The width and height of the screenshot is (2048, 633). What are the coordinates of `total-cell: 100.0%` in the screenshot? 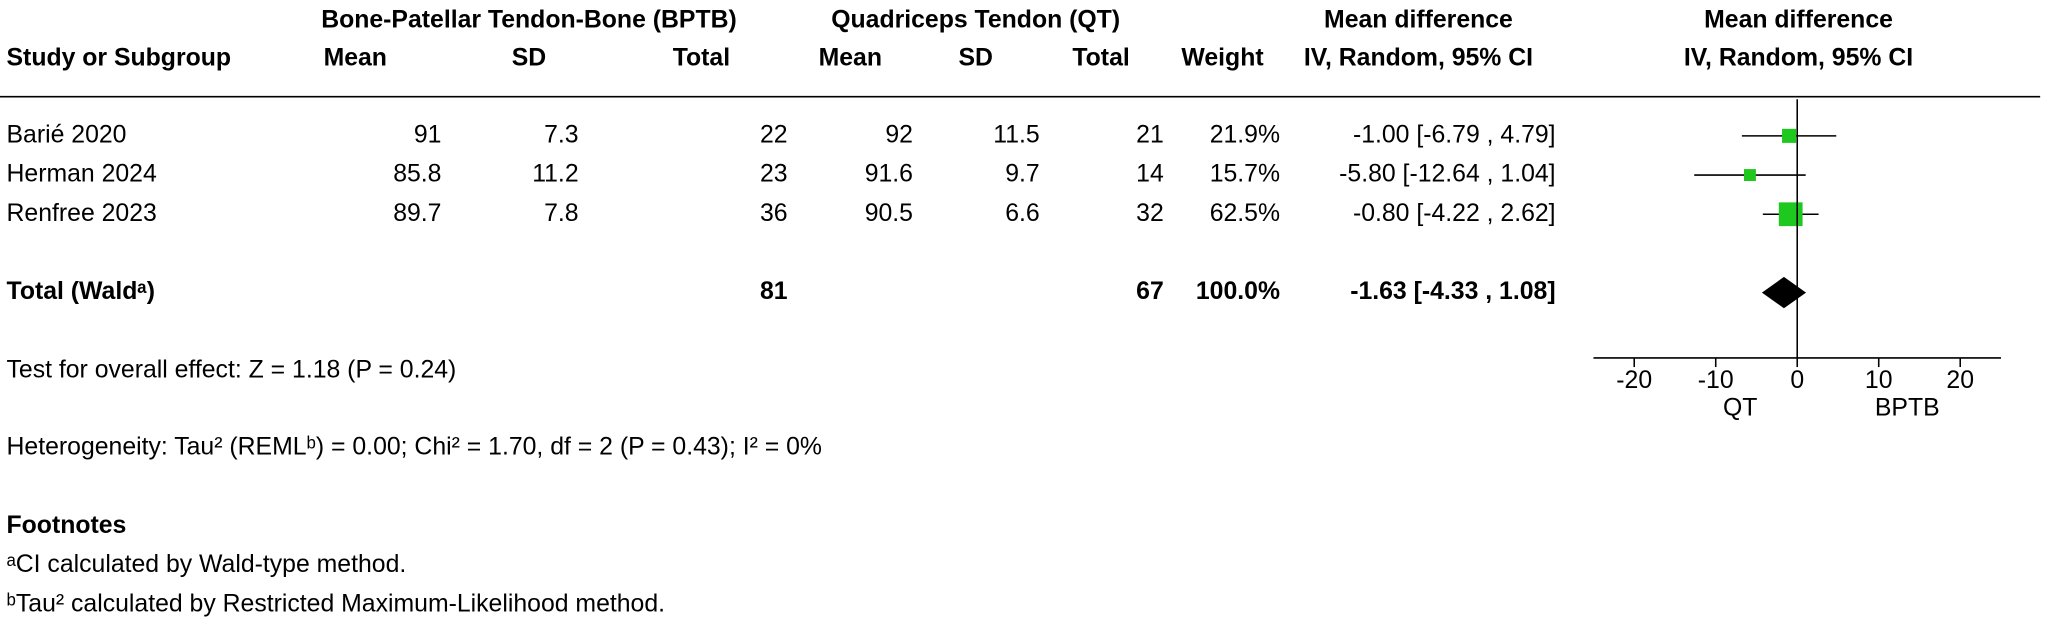 It's located at (1238, 291).